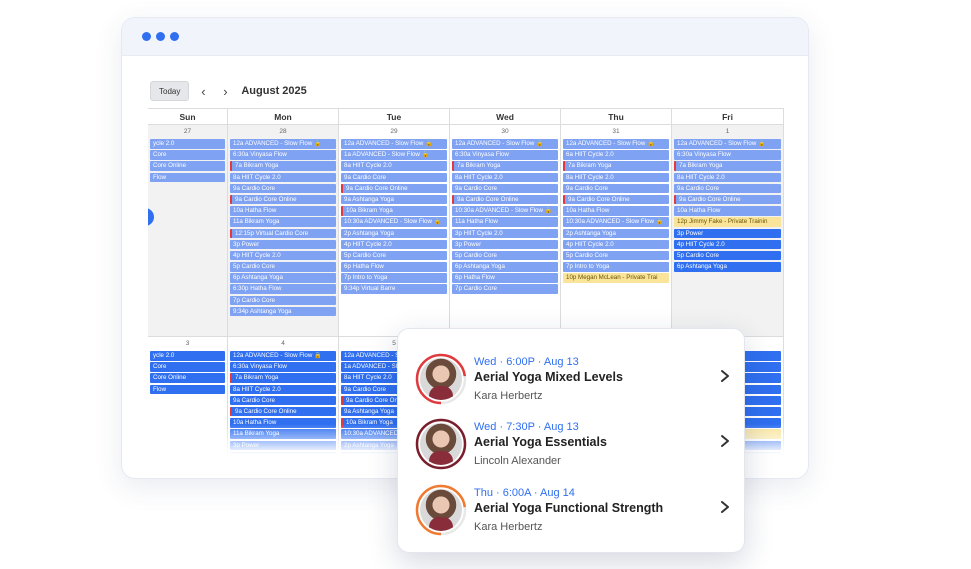 The width and height of the screenshot is (971, 569). Describe the element at coordinates (616, 155) in the screenshot. I see `calendar-event: 6a HIIT Cycle 2.0` at that location.